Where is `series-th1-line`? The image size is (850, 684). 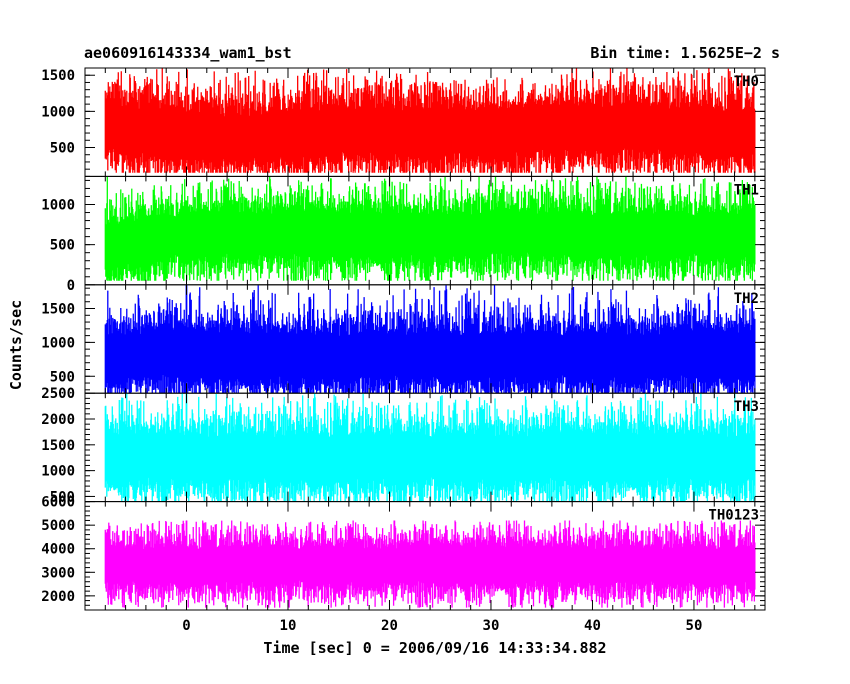
series-th1-line is located at coordinates (430, 228).